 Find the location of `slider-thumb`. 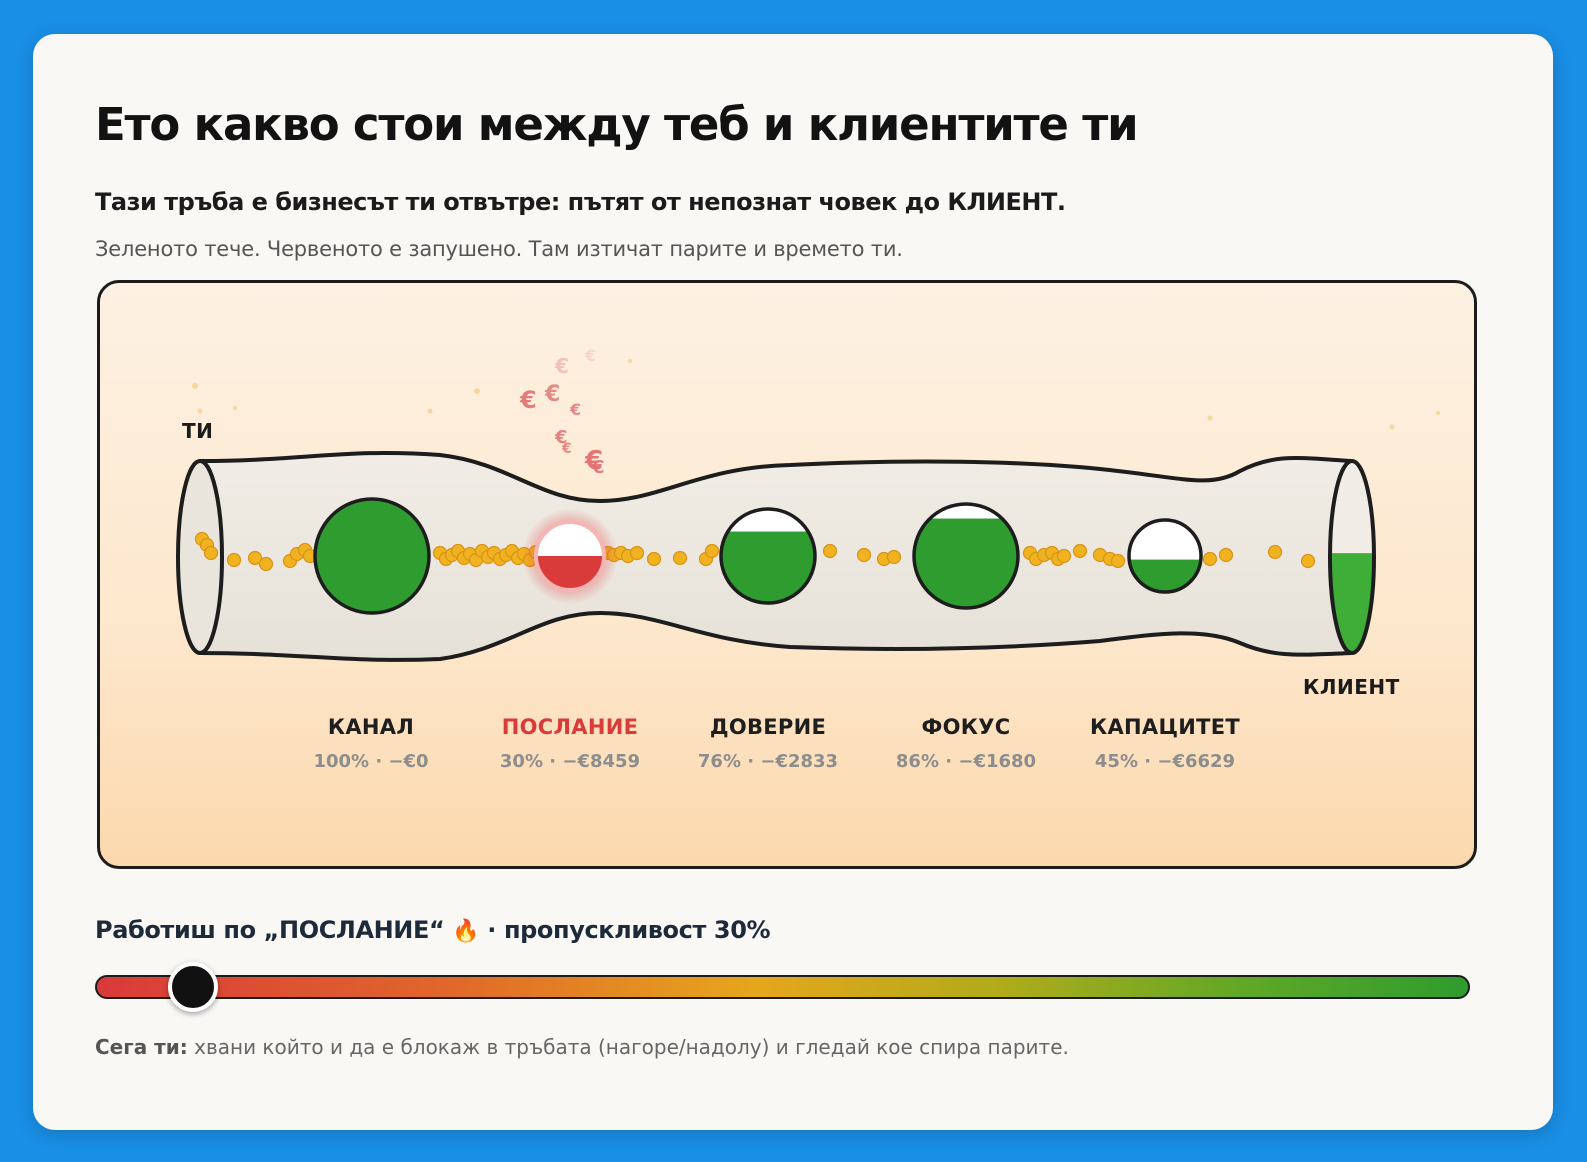

slider-thumb is located at coordinates (192, 987).